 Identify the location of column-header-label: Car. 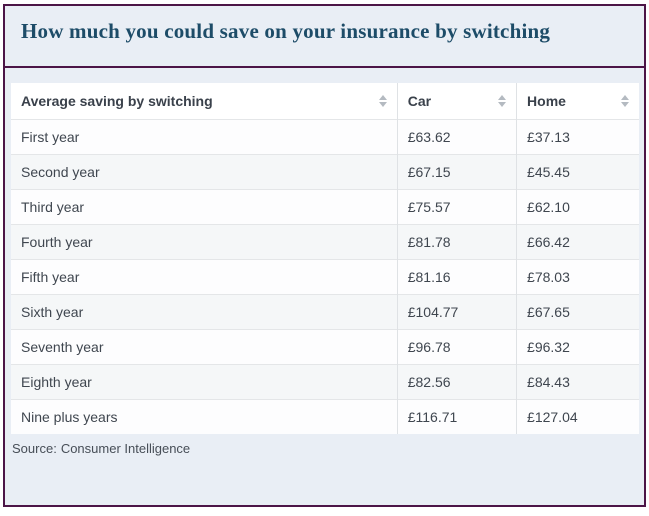
(419, 100).